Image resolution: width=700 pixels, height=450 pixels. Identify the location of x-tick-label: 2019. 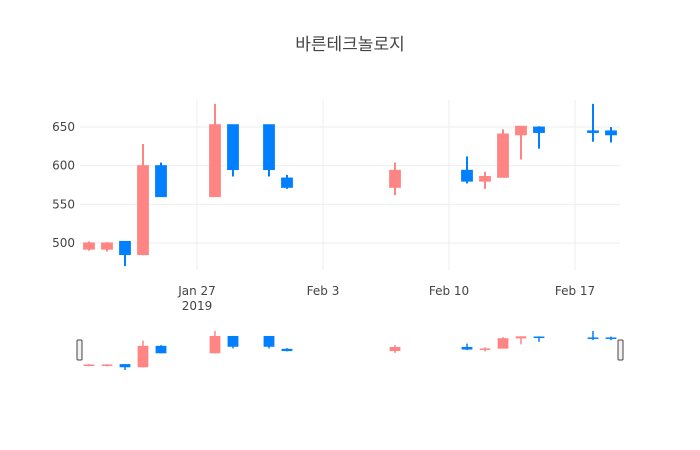
(197, 306).